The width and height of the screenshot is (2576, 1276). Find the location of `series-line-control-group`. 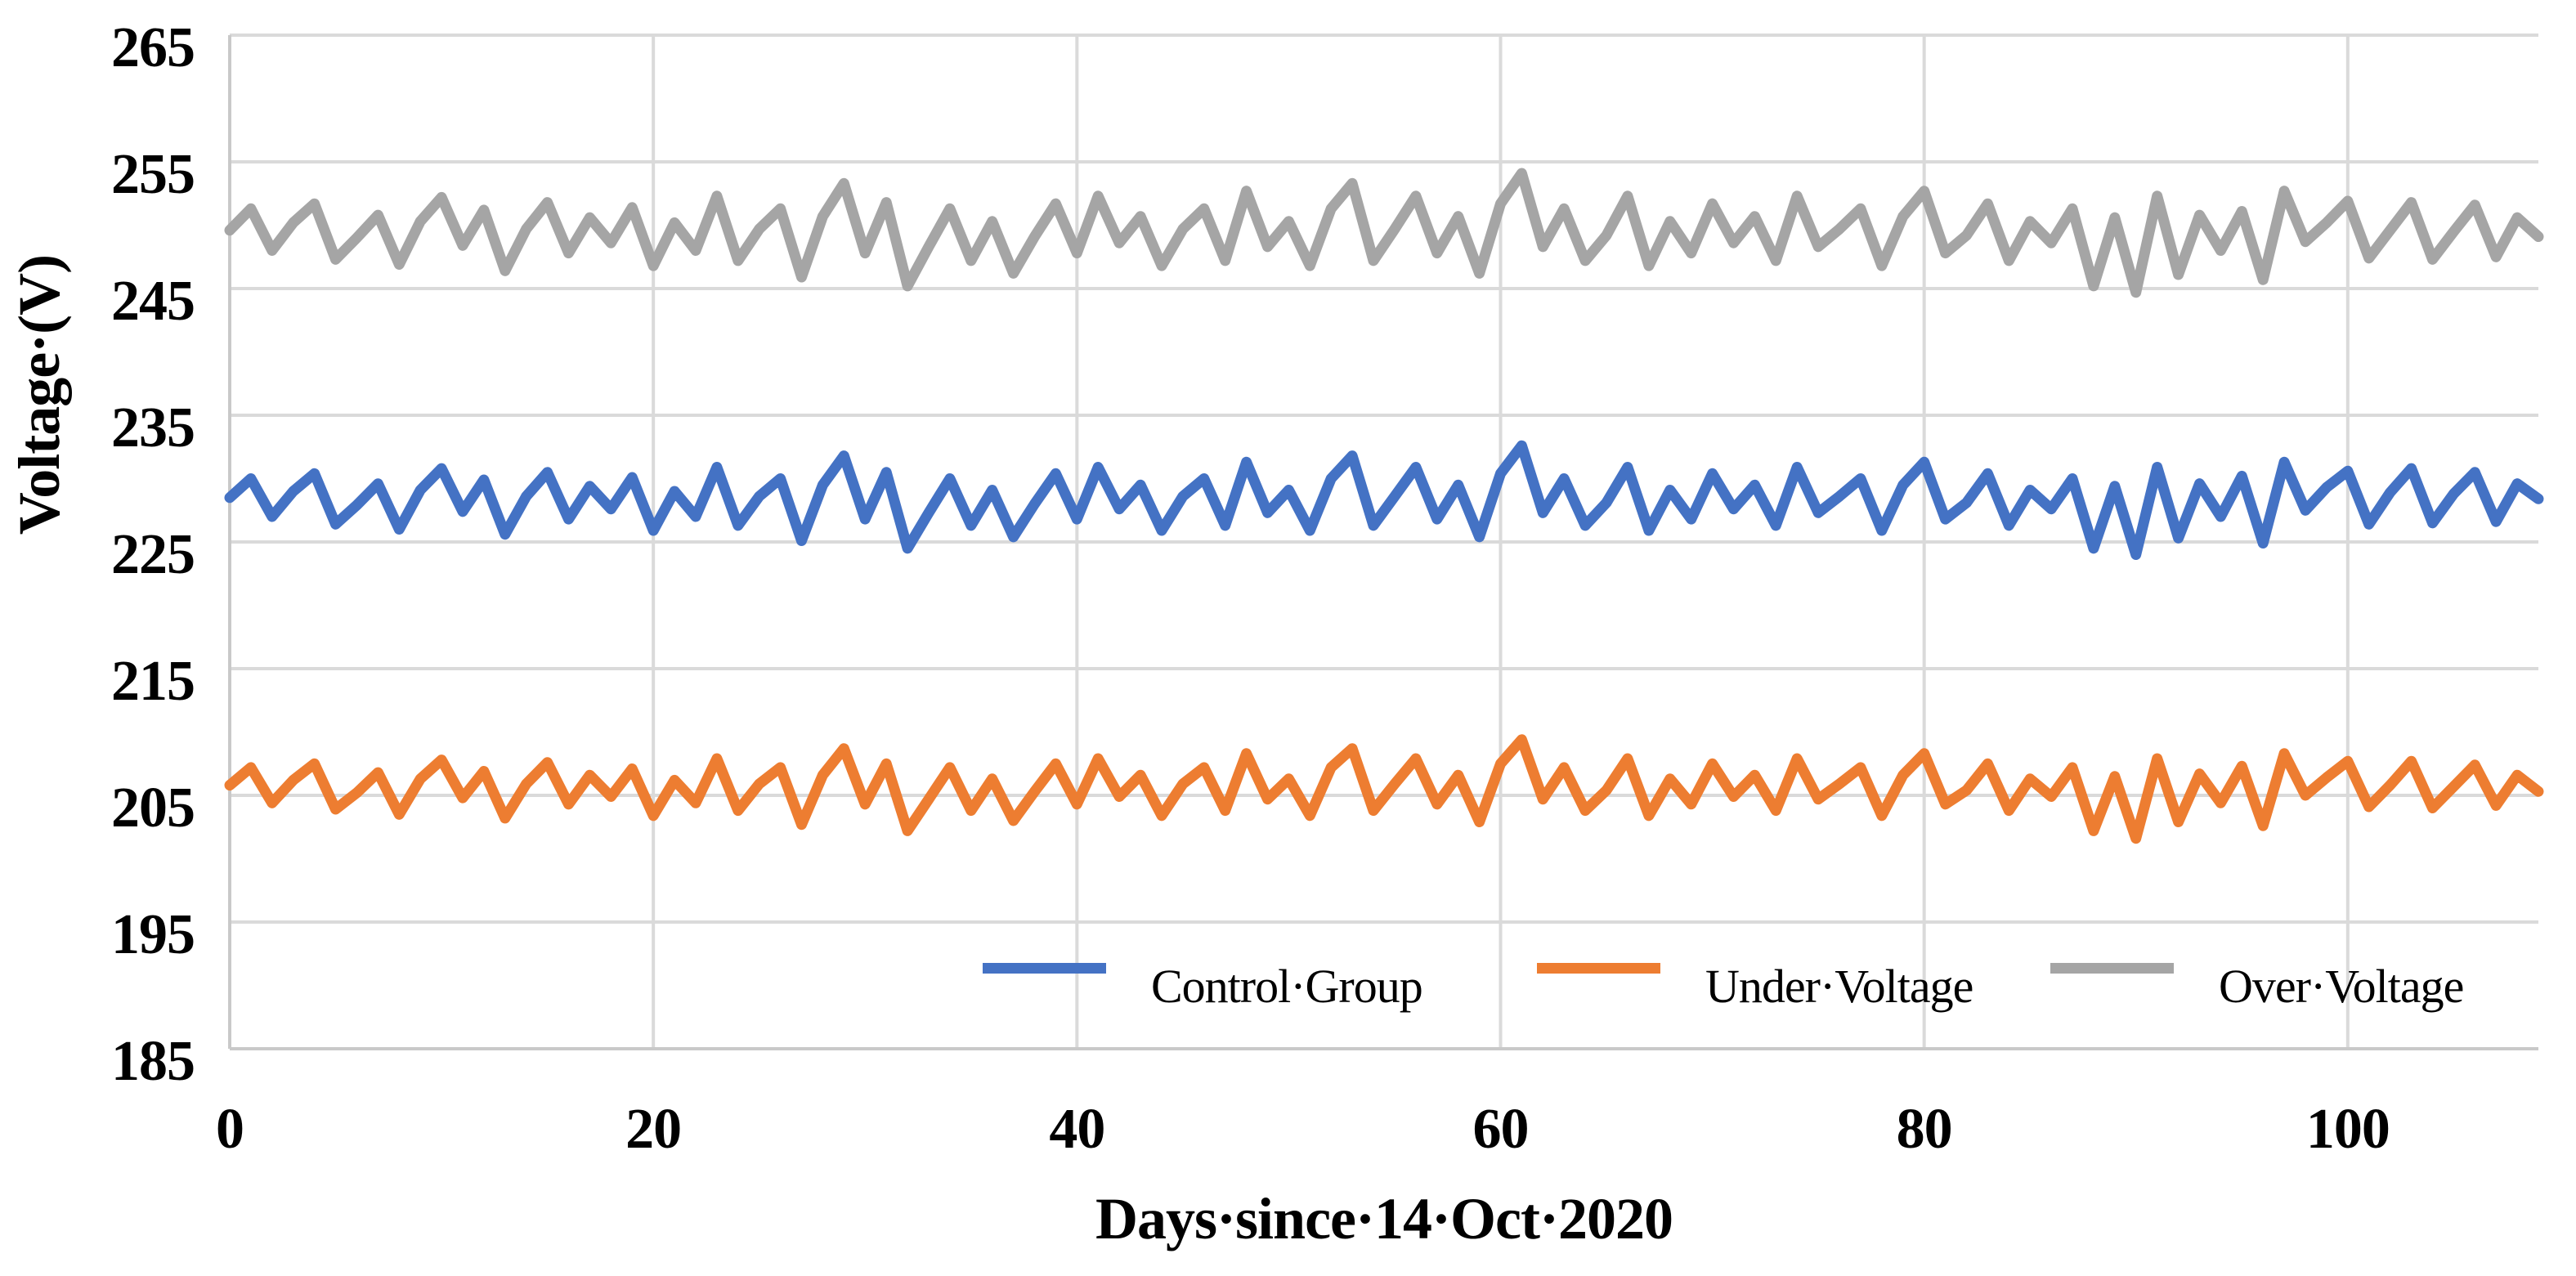

series-line-control-group is located at coordinates (1384, 500).